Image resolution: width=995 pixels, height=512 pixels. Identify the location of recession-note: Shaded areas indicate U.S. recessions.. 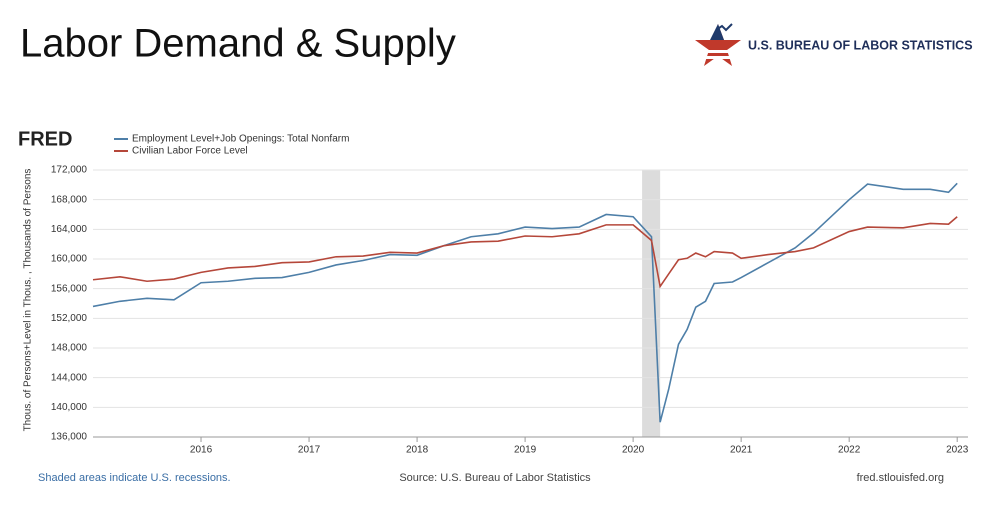
(134, 478).